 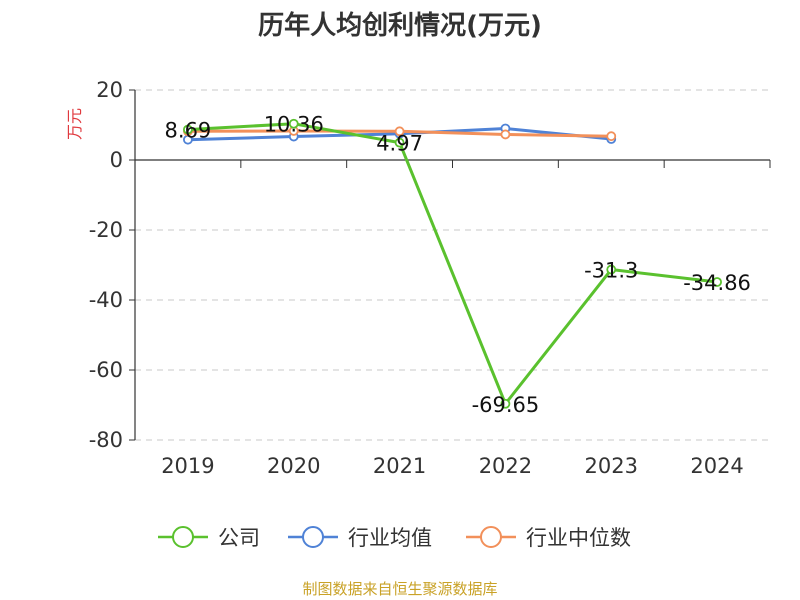 What do you see at coordinates (106, 370) in the screenshot?
I see `y-tick-label: -60` at bounding box center [106, 370].